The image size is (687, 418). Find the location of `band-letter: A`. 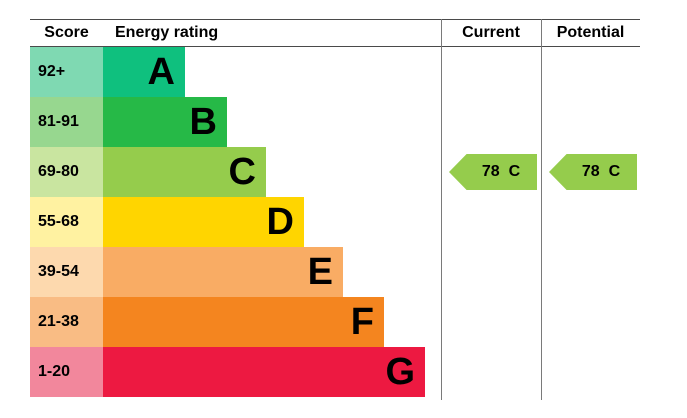

band-letter: A is located at coordinates (161, 72).